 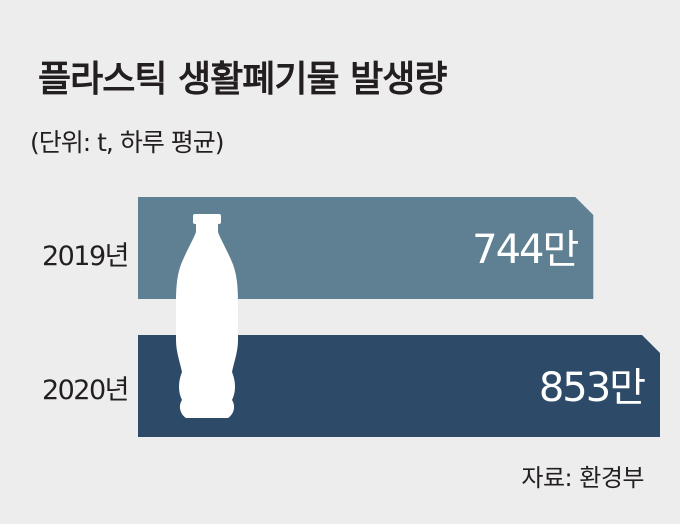 I want to click on chart-title: 플라스틱 생활폐기물 발생량, so click(x=243, y=79).